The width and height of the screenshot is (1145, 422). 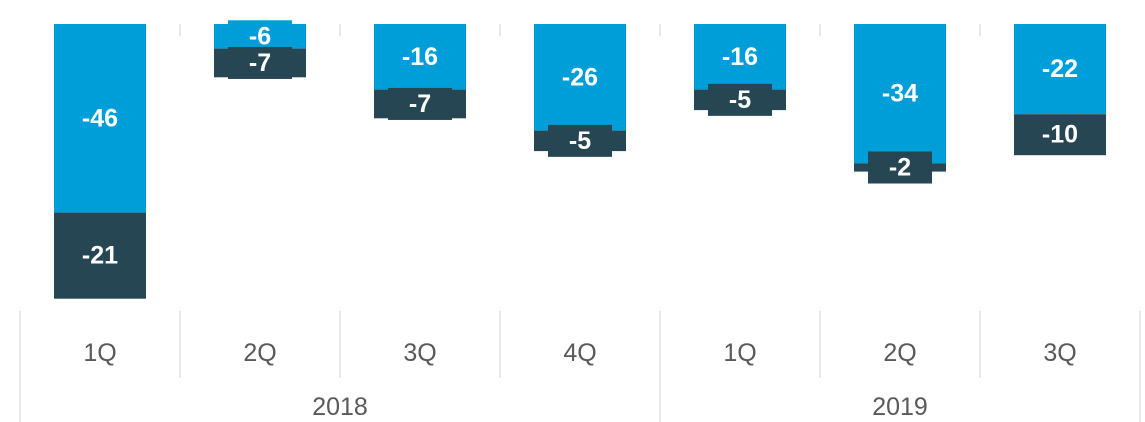 I want to click on data-label: -26, so click(x=580, y=77).